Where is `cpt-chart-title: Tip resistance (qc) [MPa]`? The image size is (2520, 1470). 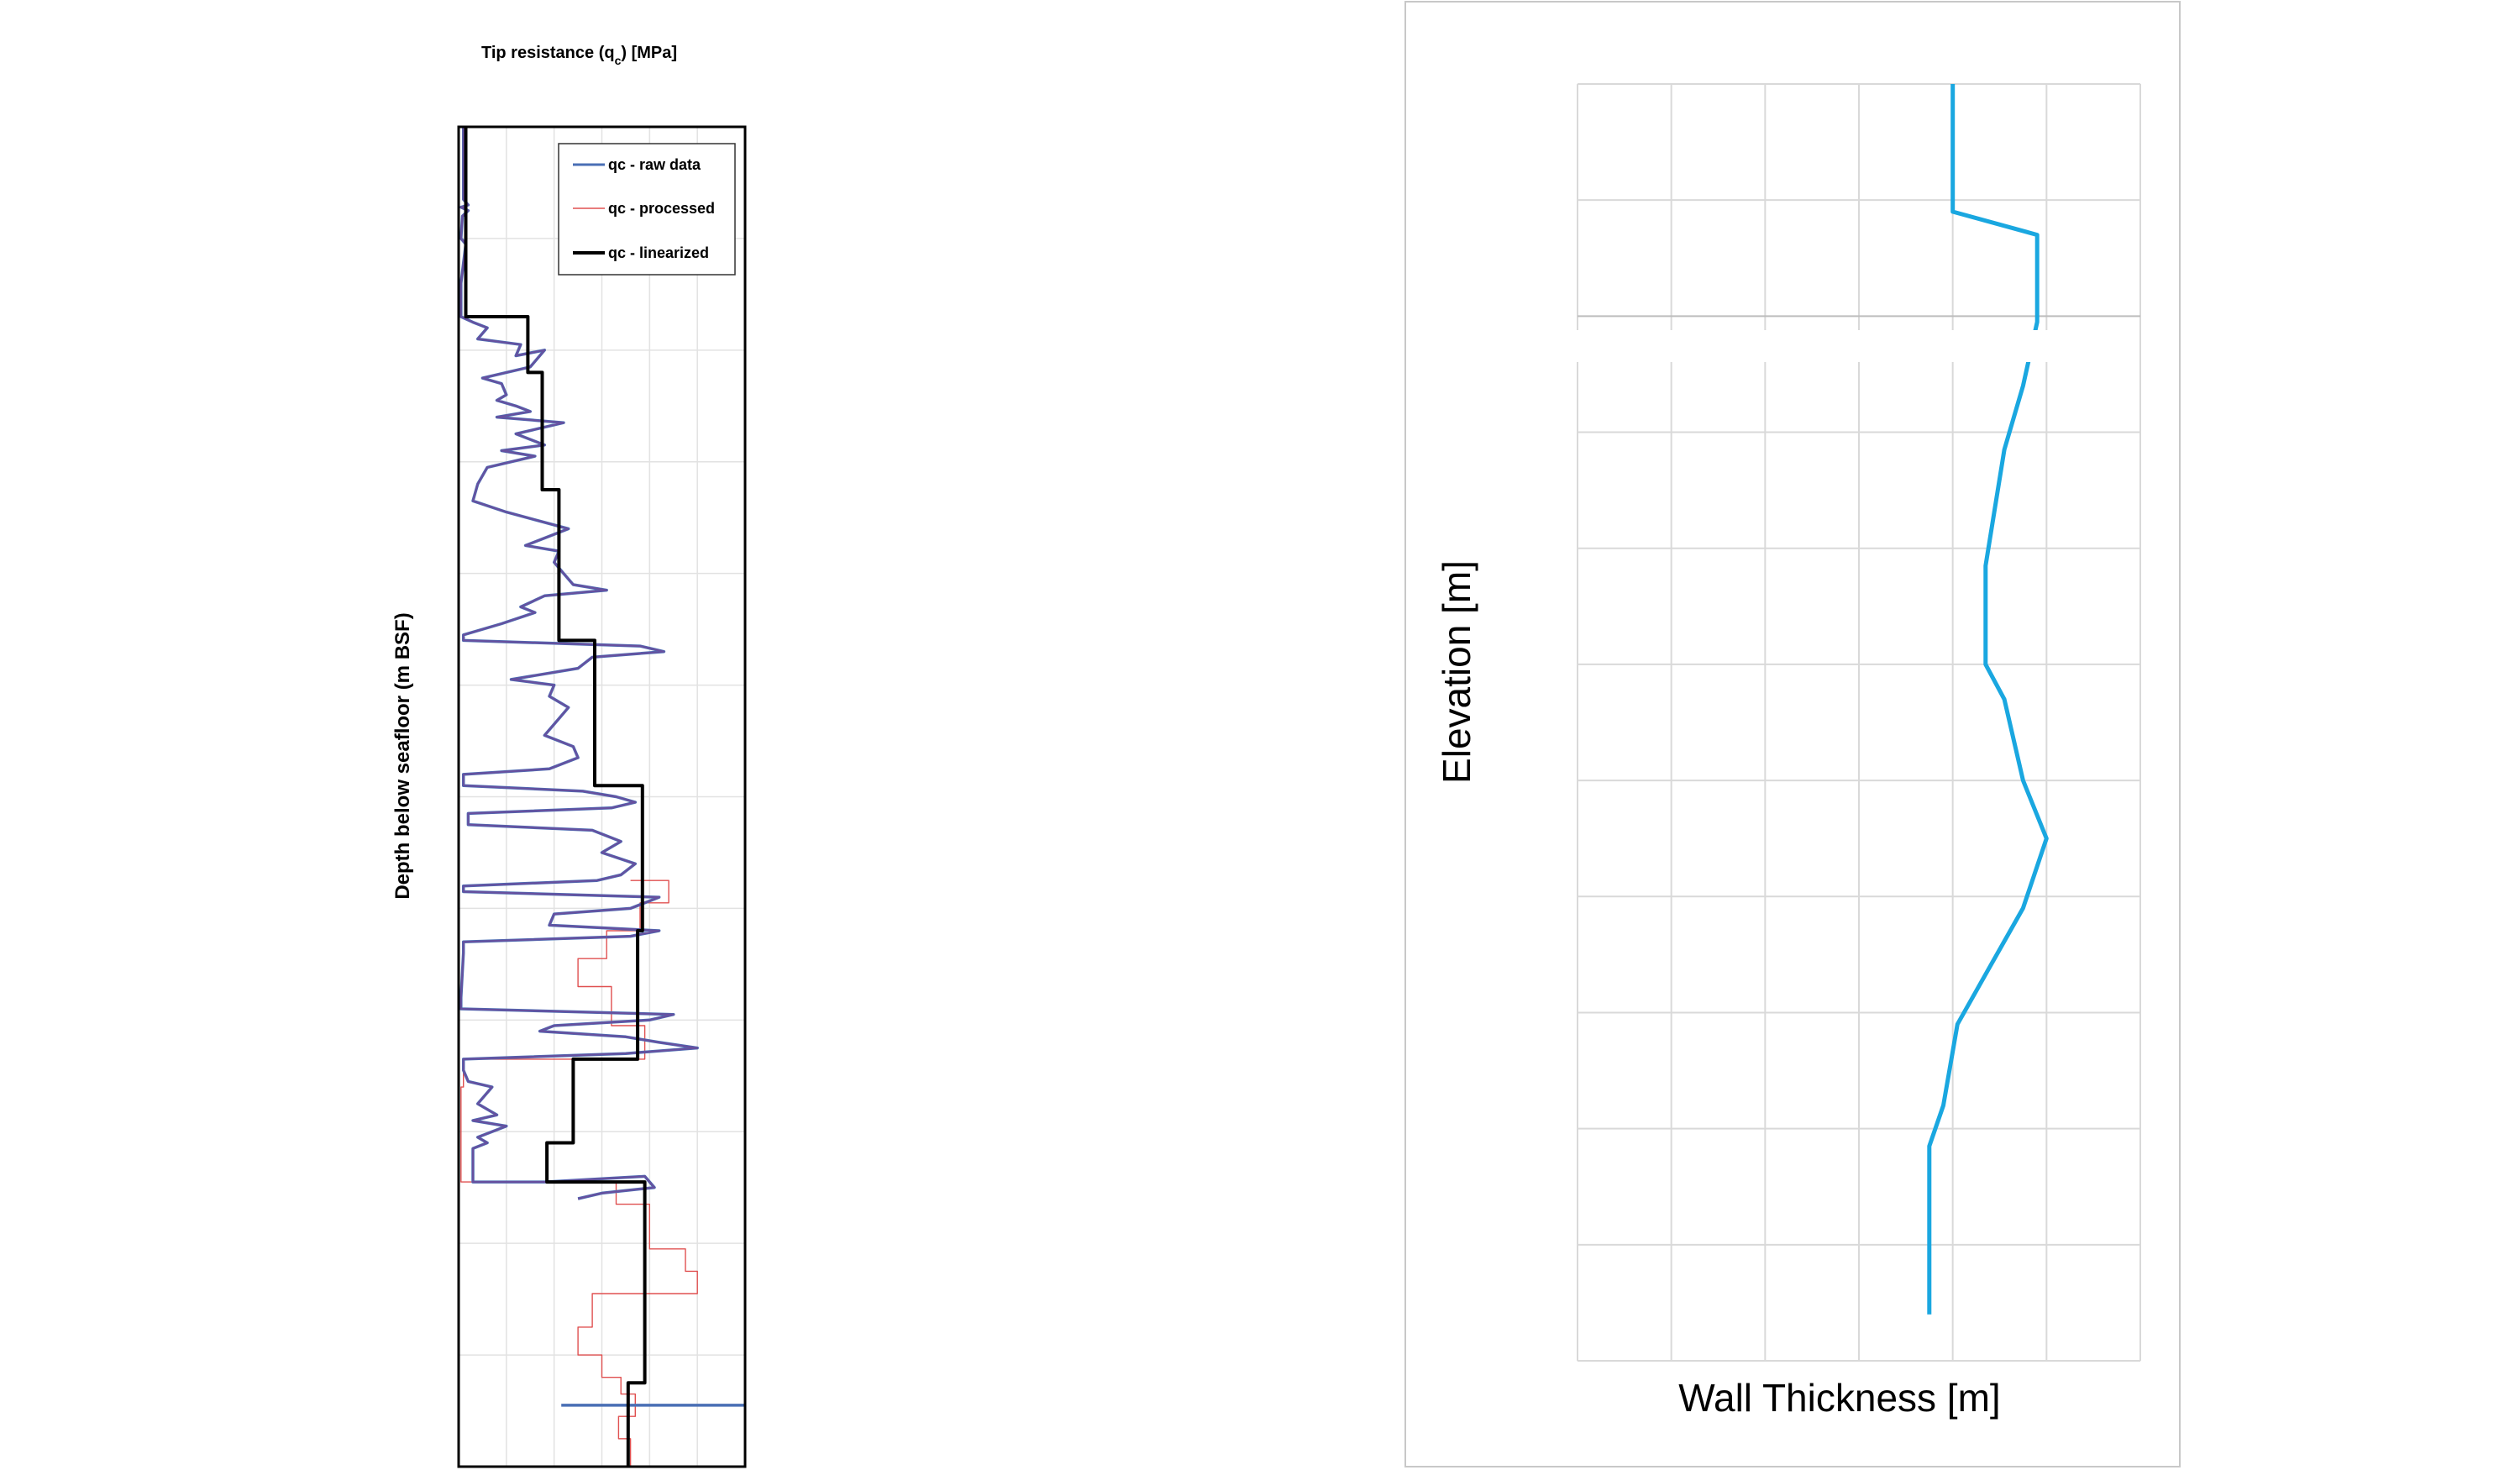 cpt-chart-title: Tip resistance (qc) [MPa] is located at coordinates (579, 55).